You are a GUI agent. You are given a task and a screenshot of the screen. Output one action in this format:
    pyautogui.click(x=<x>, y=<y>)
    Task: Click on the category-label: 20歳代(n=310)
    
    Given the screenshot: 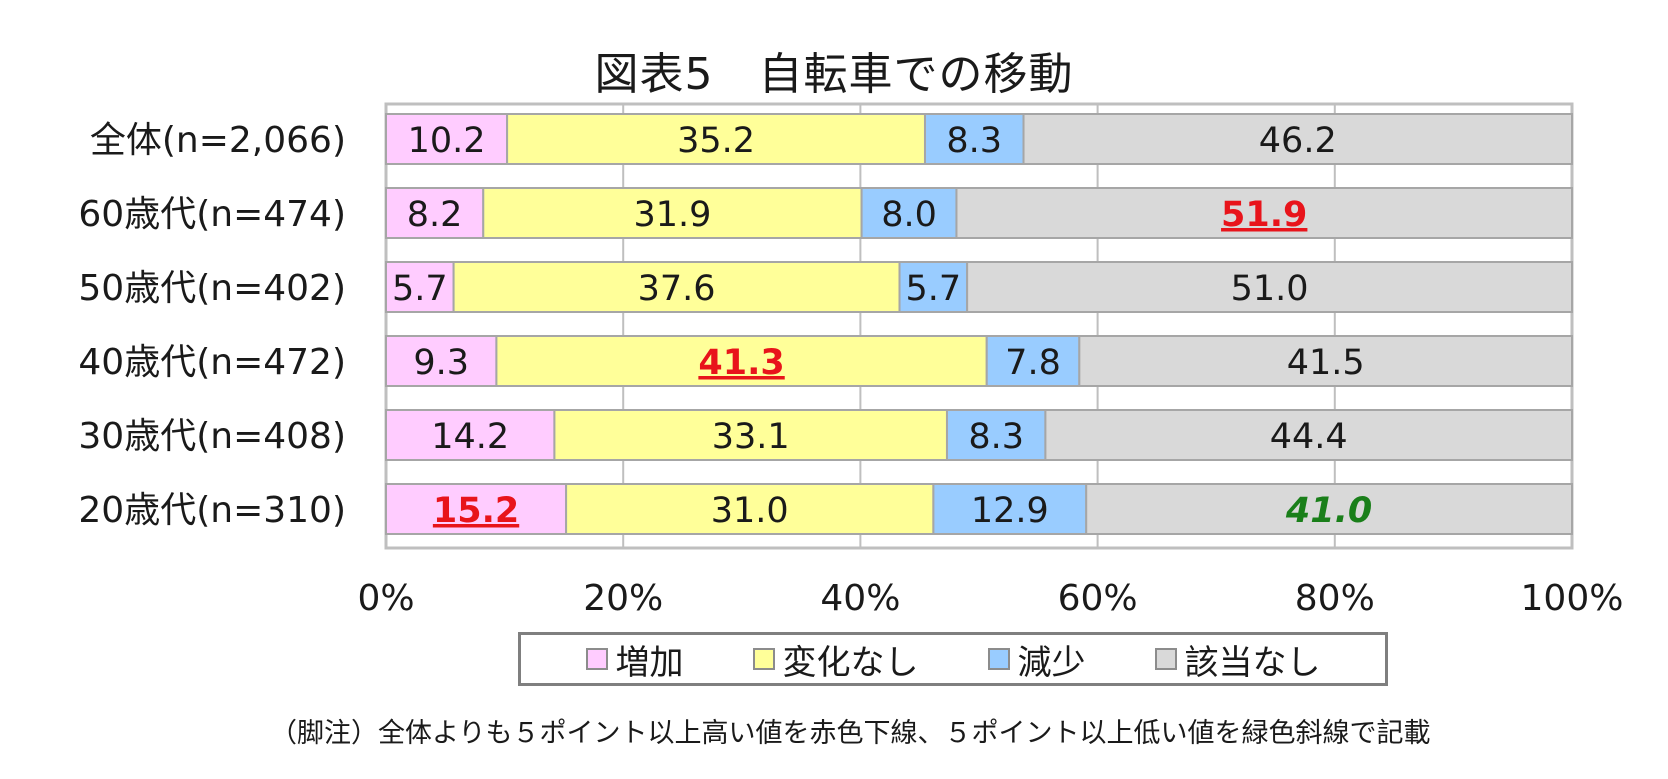 What is the action you would take?
    pyautogui.click(x=212, y=510)
    